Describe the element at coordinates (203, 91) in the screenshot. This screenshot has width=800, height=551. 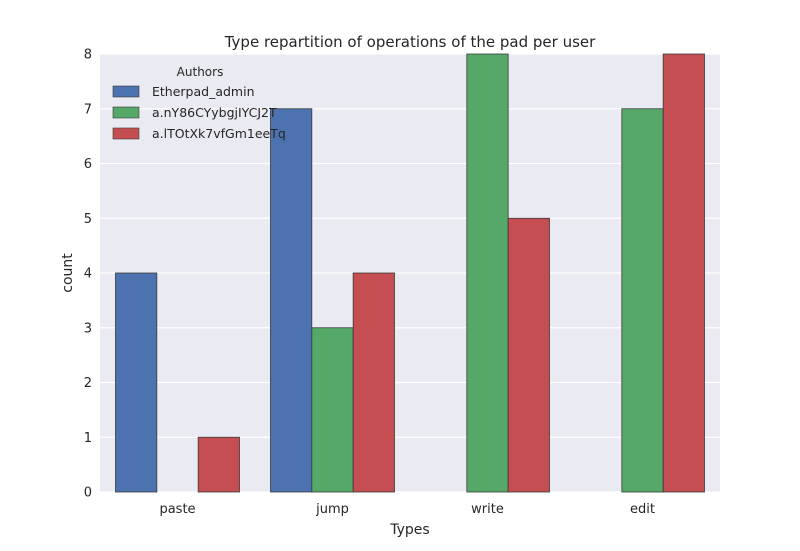
I see `legend-entry-label: Etherpad_admin` at that location.